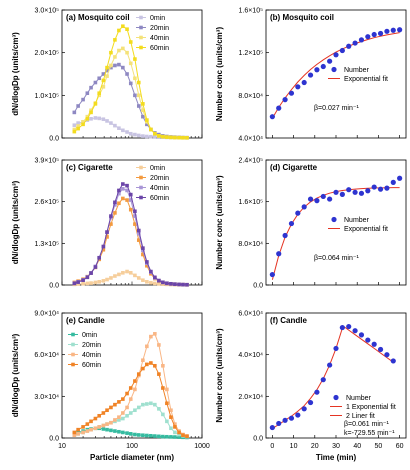  I want to click on panel-title: (f) Candle, so click(288, 320).